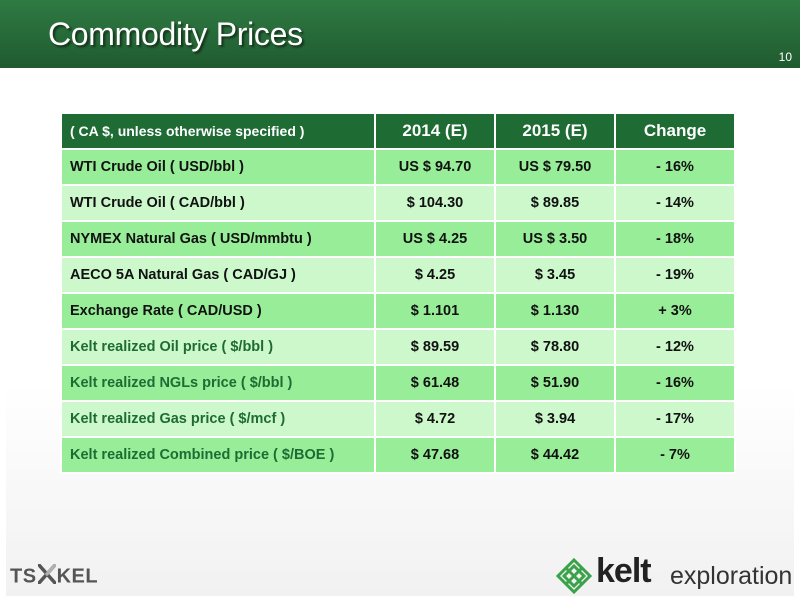 This screenshot has height=600, width=800. What do you see at coordinates (675, 455) in the screenshot?
I see `value-change: - 7%` at bounding box center [675, 455].